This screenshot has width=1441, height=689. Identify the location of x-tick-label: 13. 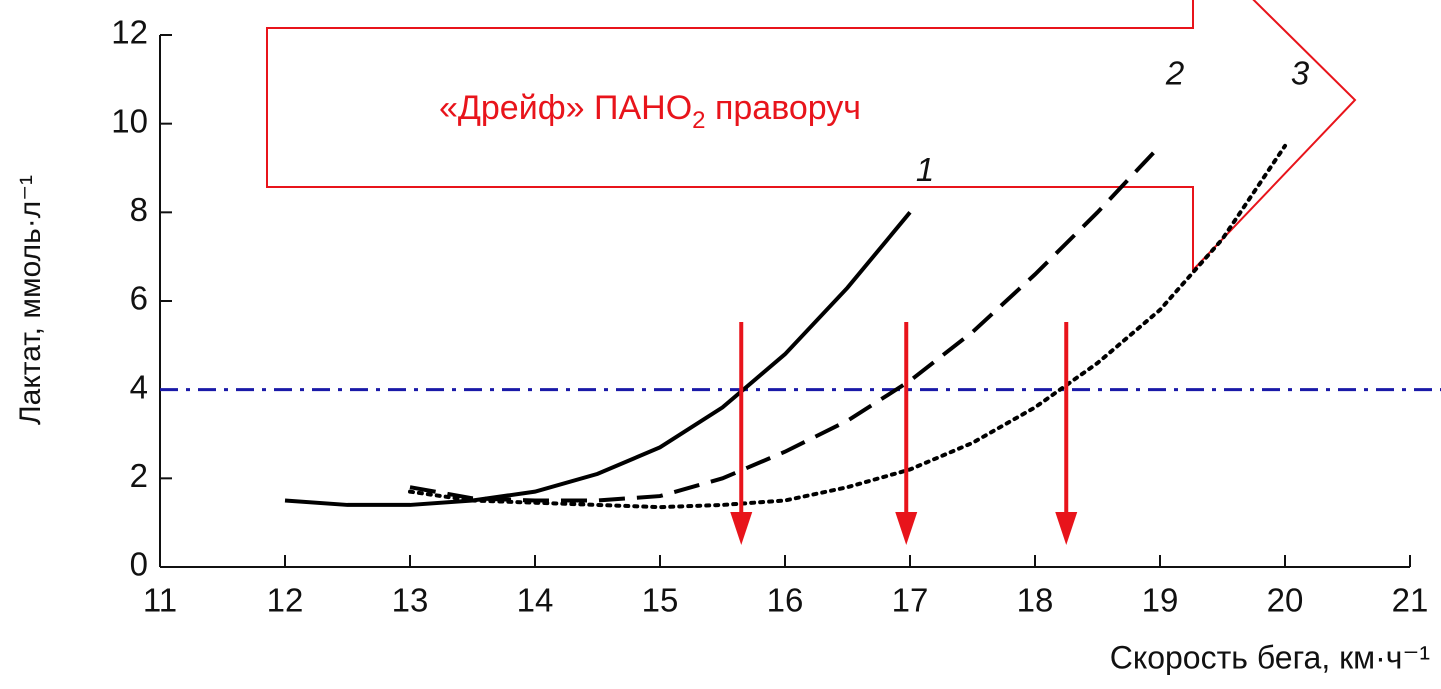
(410, 600).